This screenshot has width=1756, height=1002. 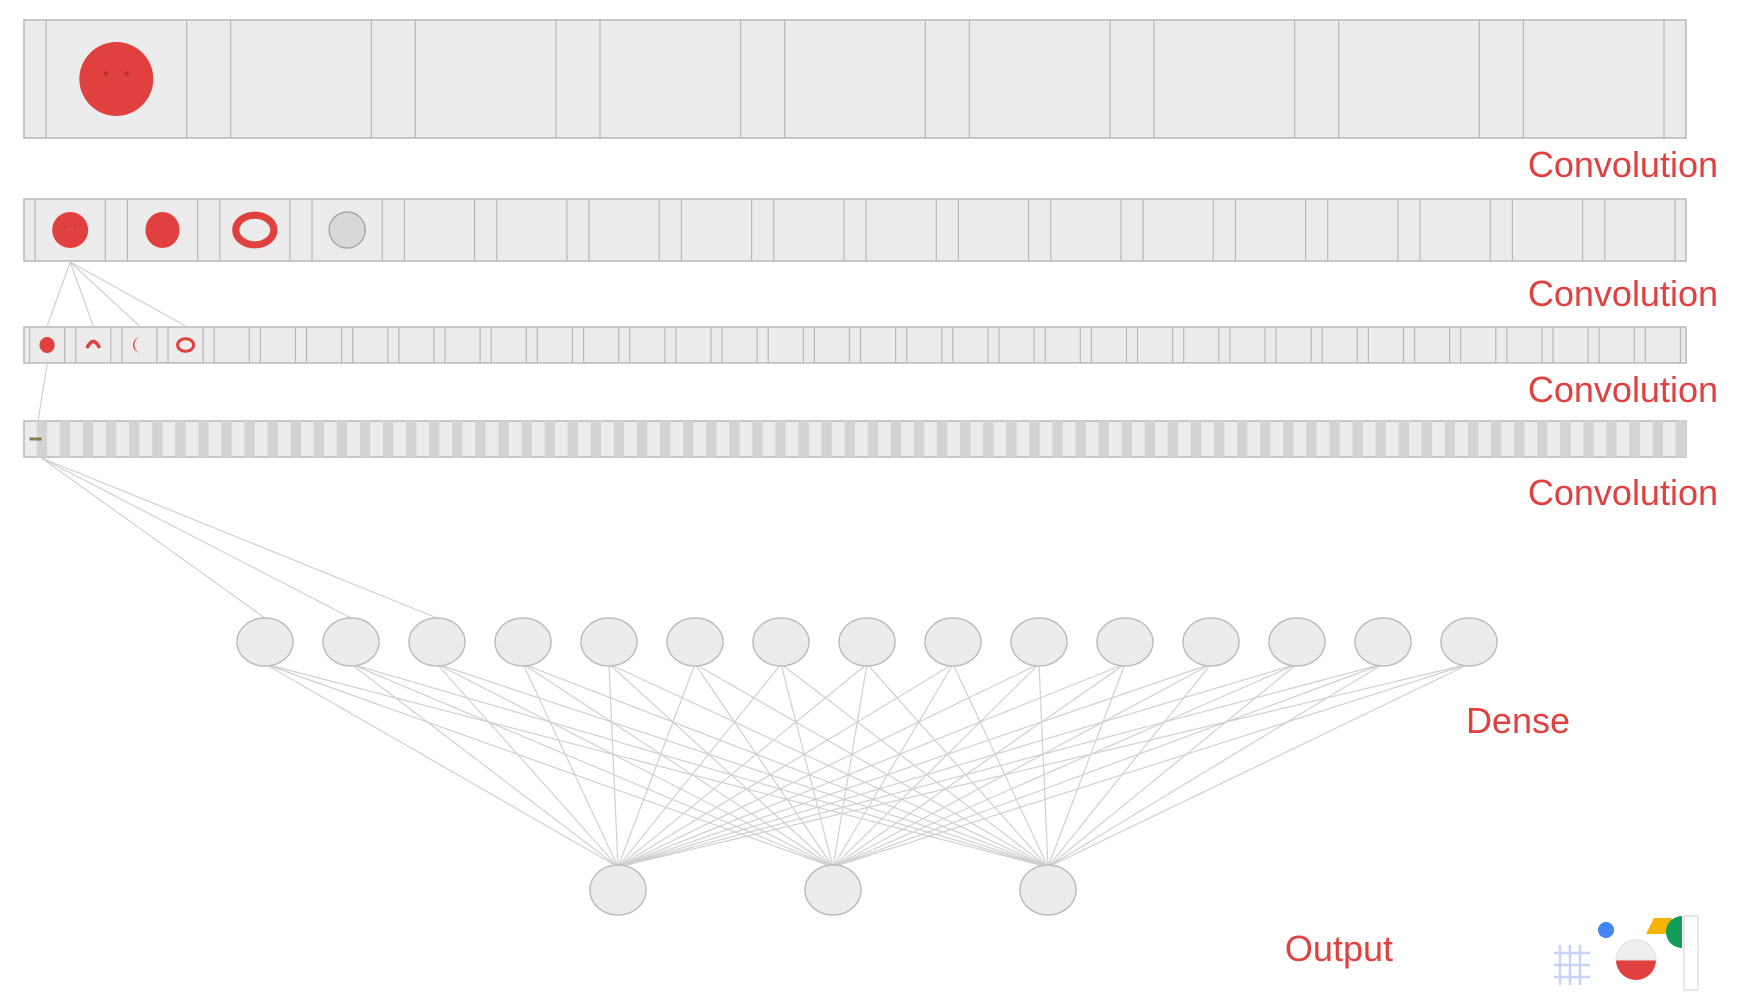 I want to click on output-label: Output, so click(x=1339, y=948).